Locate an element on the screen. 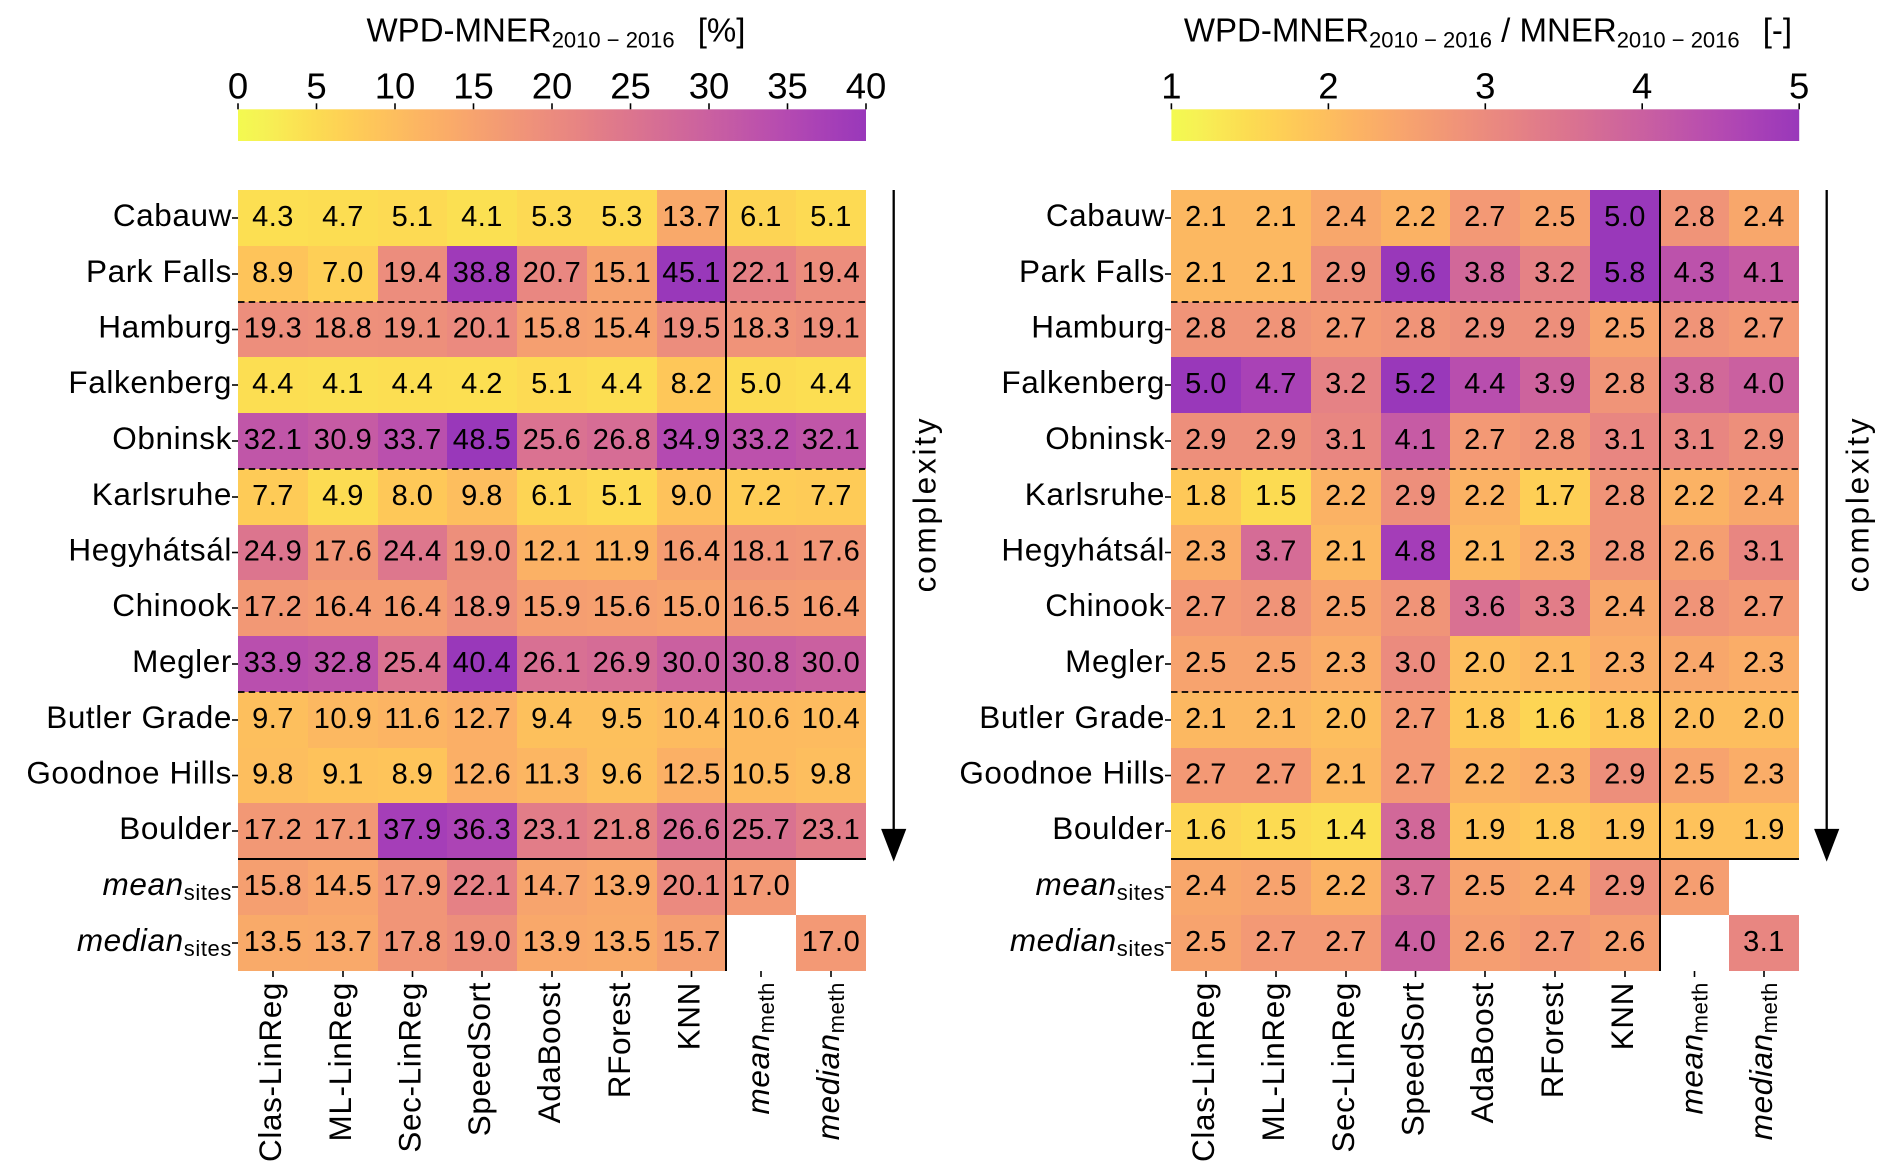 This screenshot has height=1176, width=1892. svg-text: 13.7 is located at coordinates (343, 942).